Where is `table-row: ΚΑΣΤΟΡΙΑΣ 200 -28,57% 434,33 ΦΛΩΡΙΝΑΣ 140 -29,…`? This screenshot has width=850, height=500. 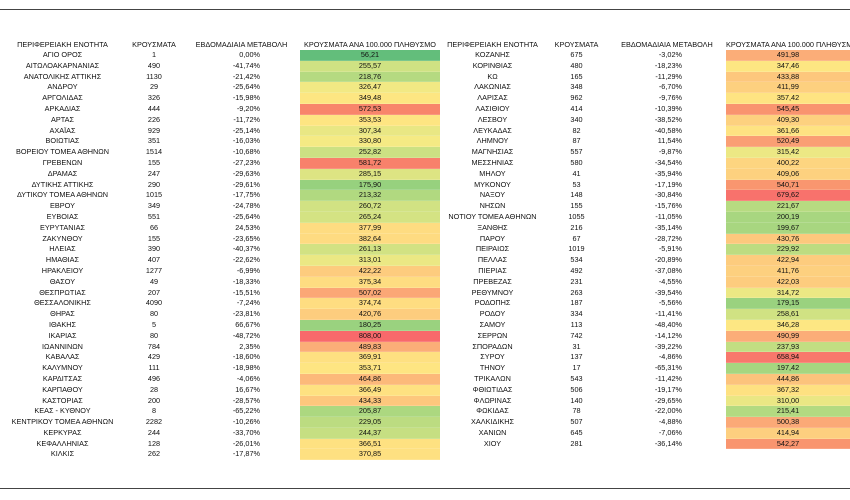
table-row: ΚΑΣΤΟΡΙΑΣ 200 -28,57% 434,33 ΦΛΩΡΙΝΑΣ 140 -29,… is located at coordinates (425, 401).